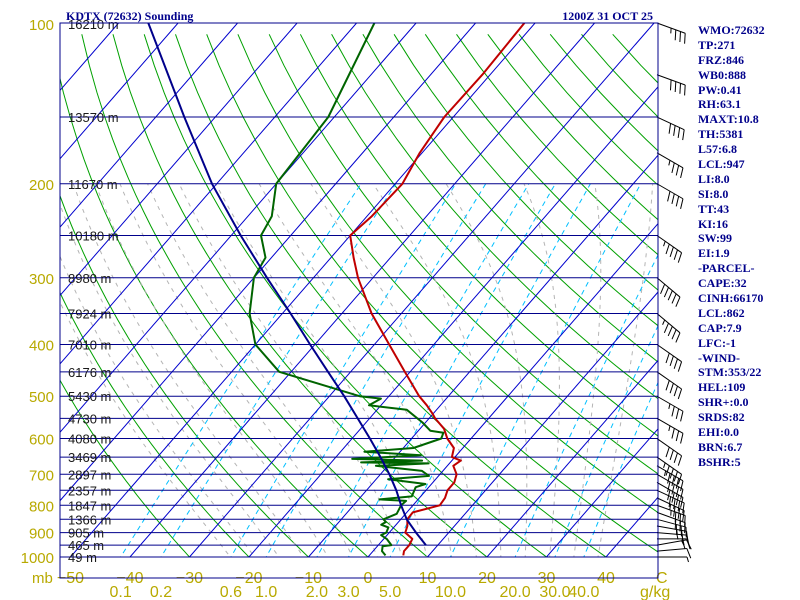 The width and height of the screenshot is (800, 600). What do you see at coordinates (390, 592) in the screenshot?
I see `mixing-ratio-tick-label: 5.0` at bounding box center [390, 592].